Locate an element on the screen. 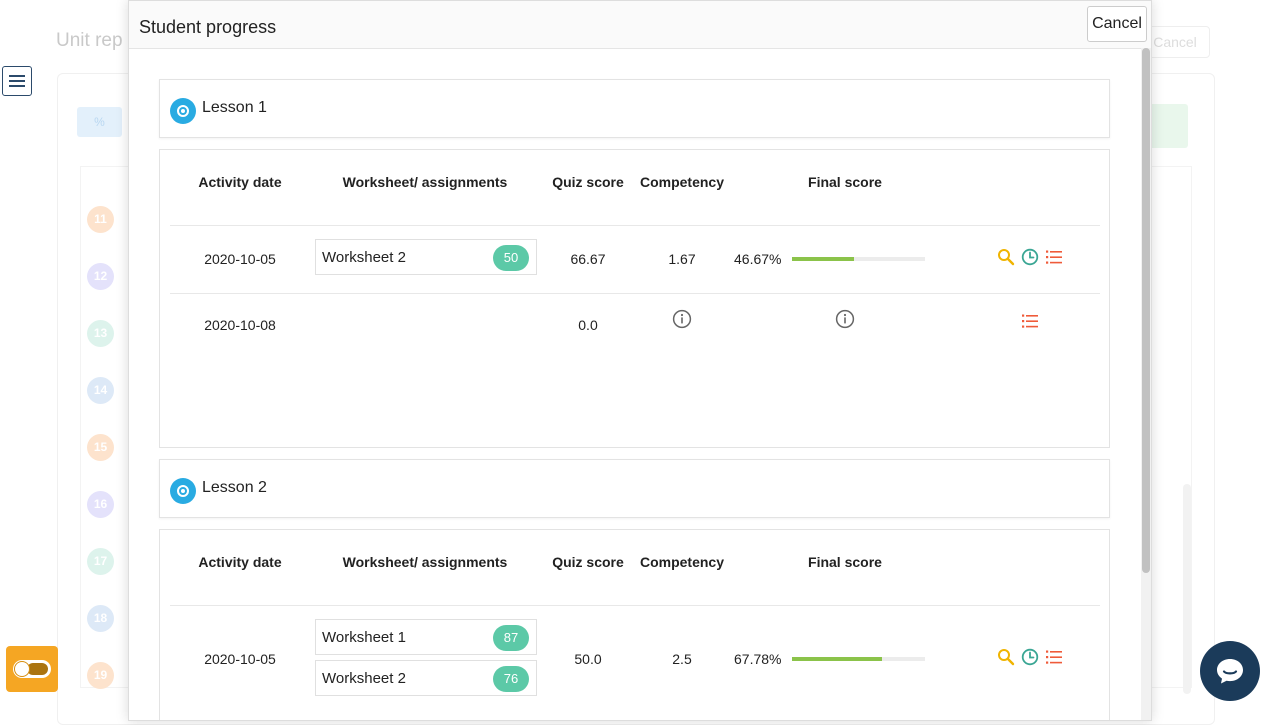 The image size is (1265, 725). theme-toggle-button is located at coordinates (32, 669).